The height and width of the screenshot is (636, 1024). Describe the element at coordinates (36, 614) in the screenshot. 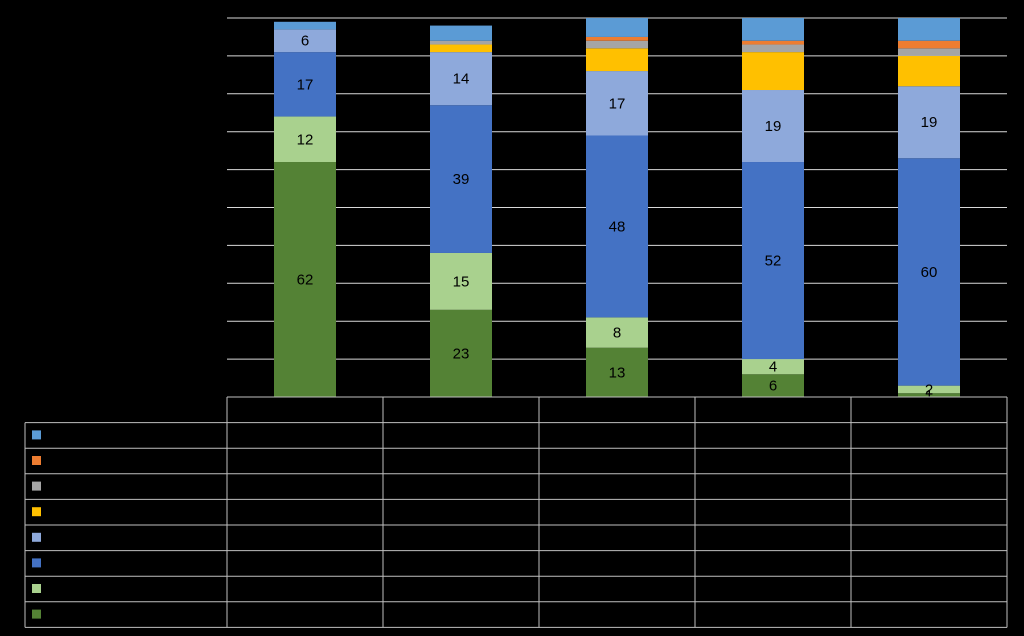

I see `legend-key-s1` at that location.